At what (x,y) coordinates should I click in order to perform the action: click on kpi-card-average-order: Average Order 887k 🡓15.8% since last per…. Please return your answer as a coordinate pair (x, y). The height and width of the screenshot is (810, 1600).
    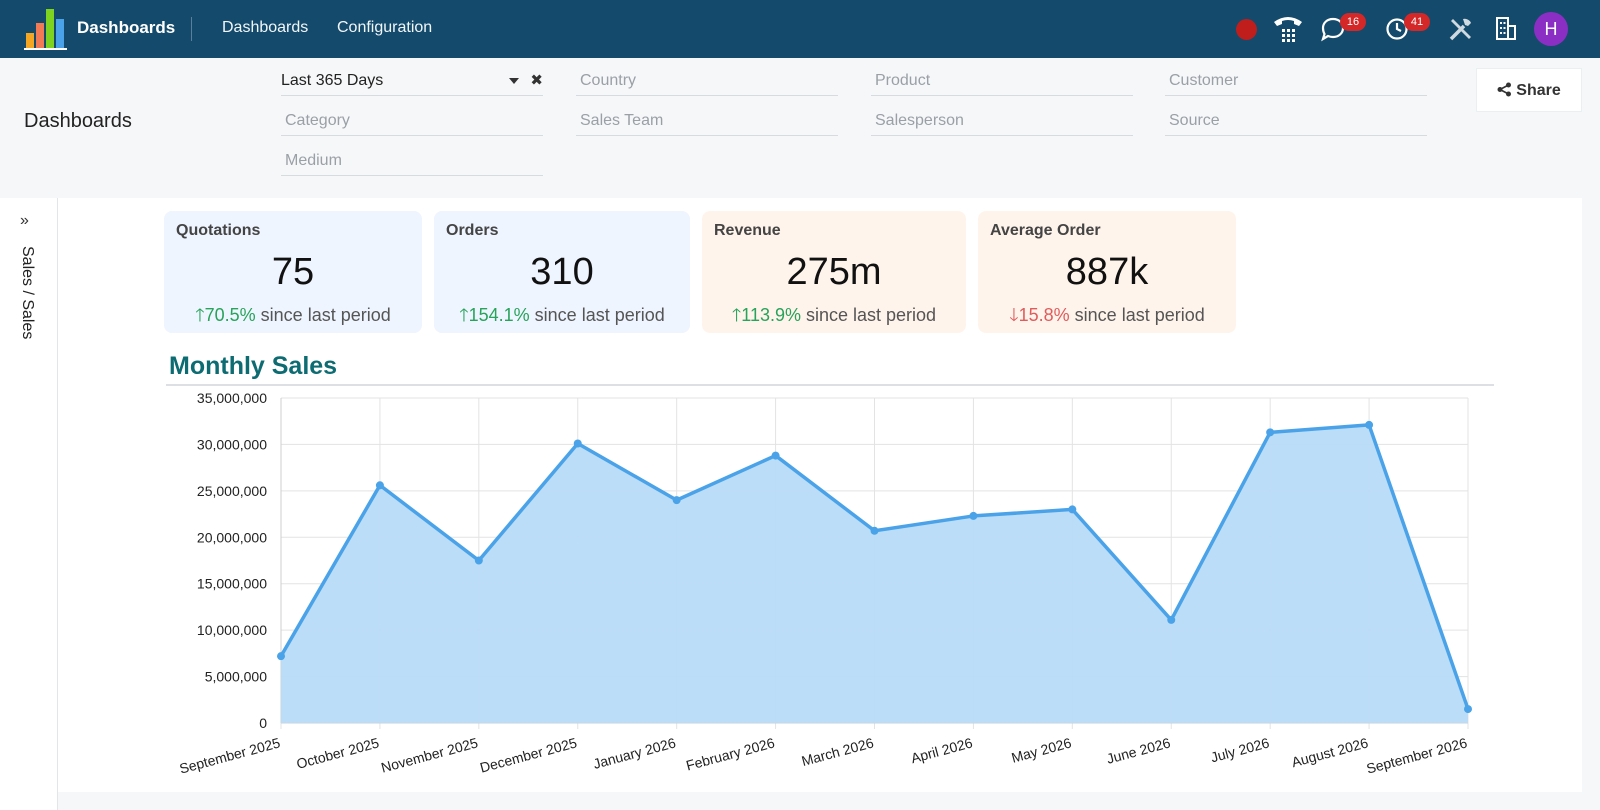
    Looking at the image, I should click on (1107, 272).